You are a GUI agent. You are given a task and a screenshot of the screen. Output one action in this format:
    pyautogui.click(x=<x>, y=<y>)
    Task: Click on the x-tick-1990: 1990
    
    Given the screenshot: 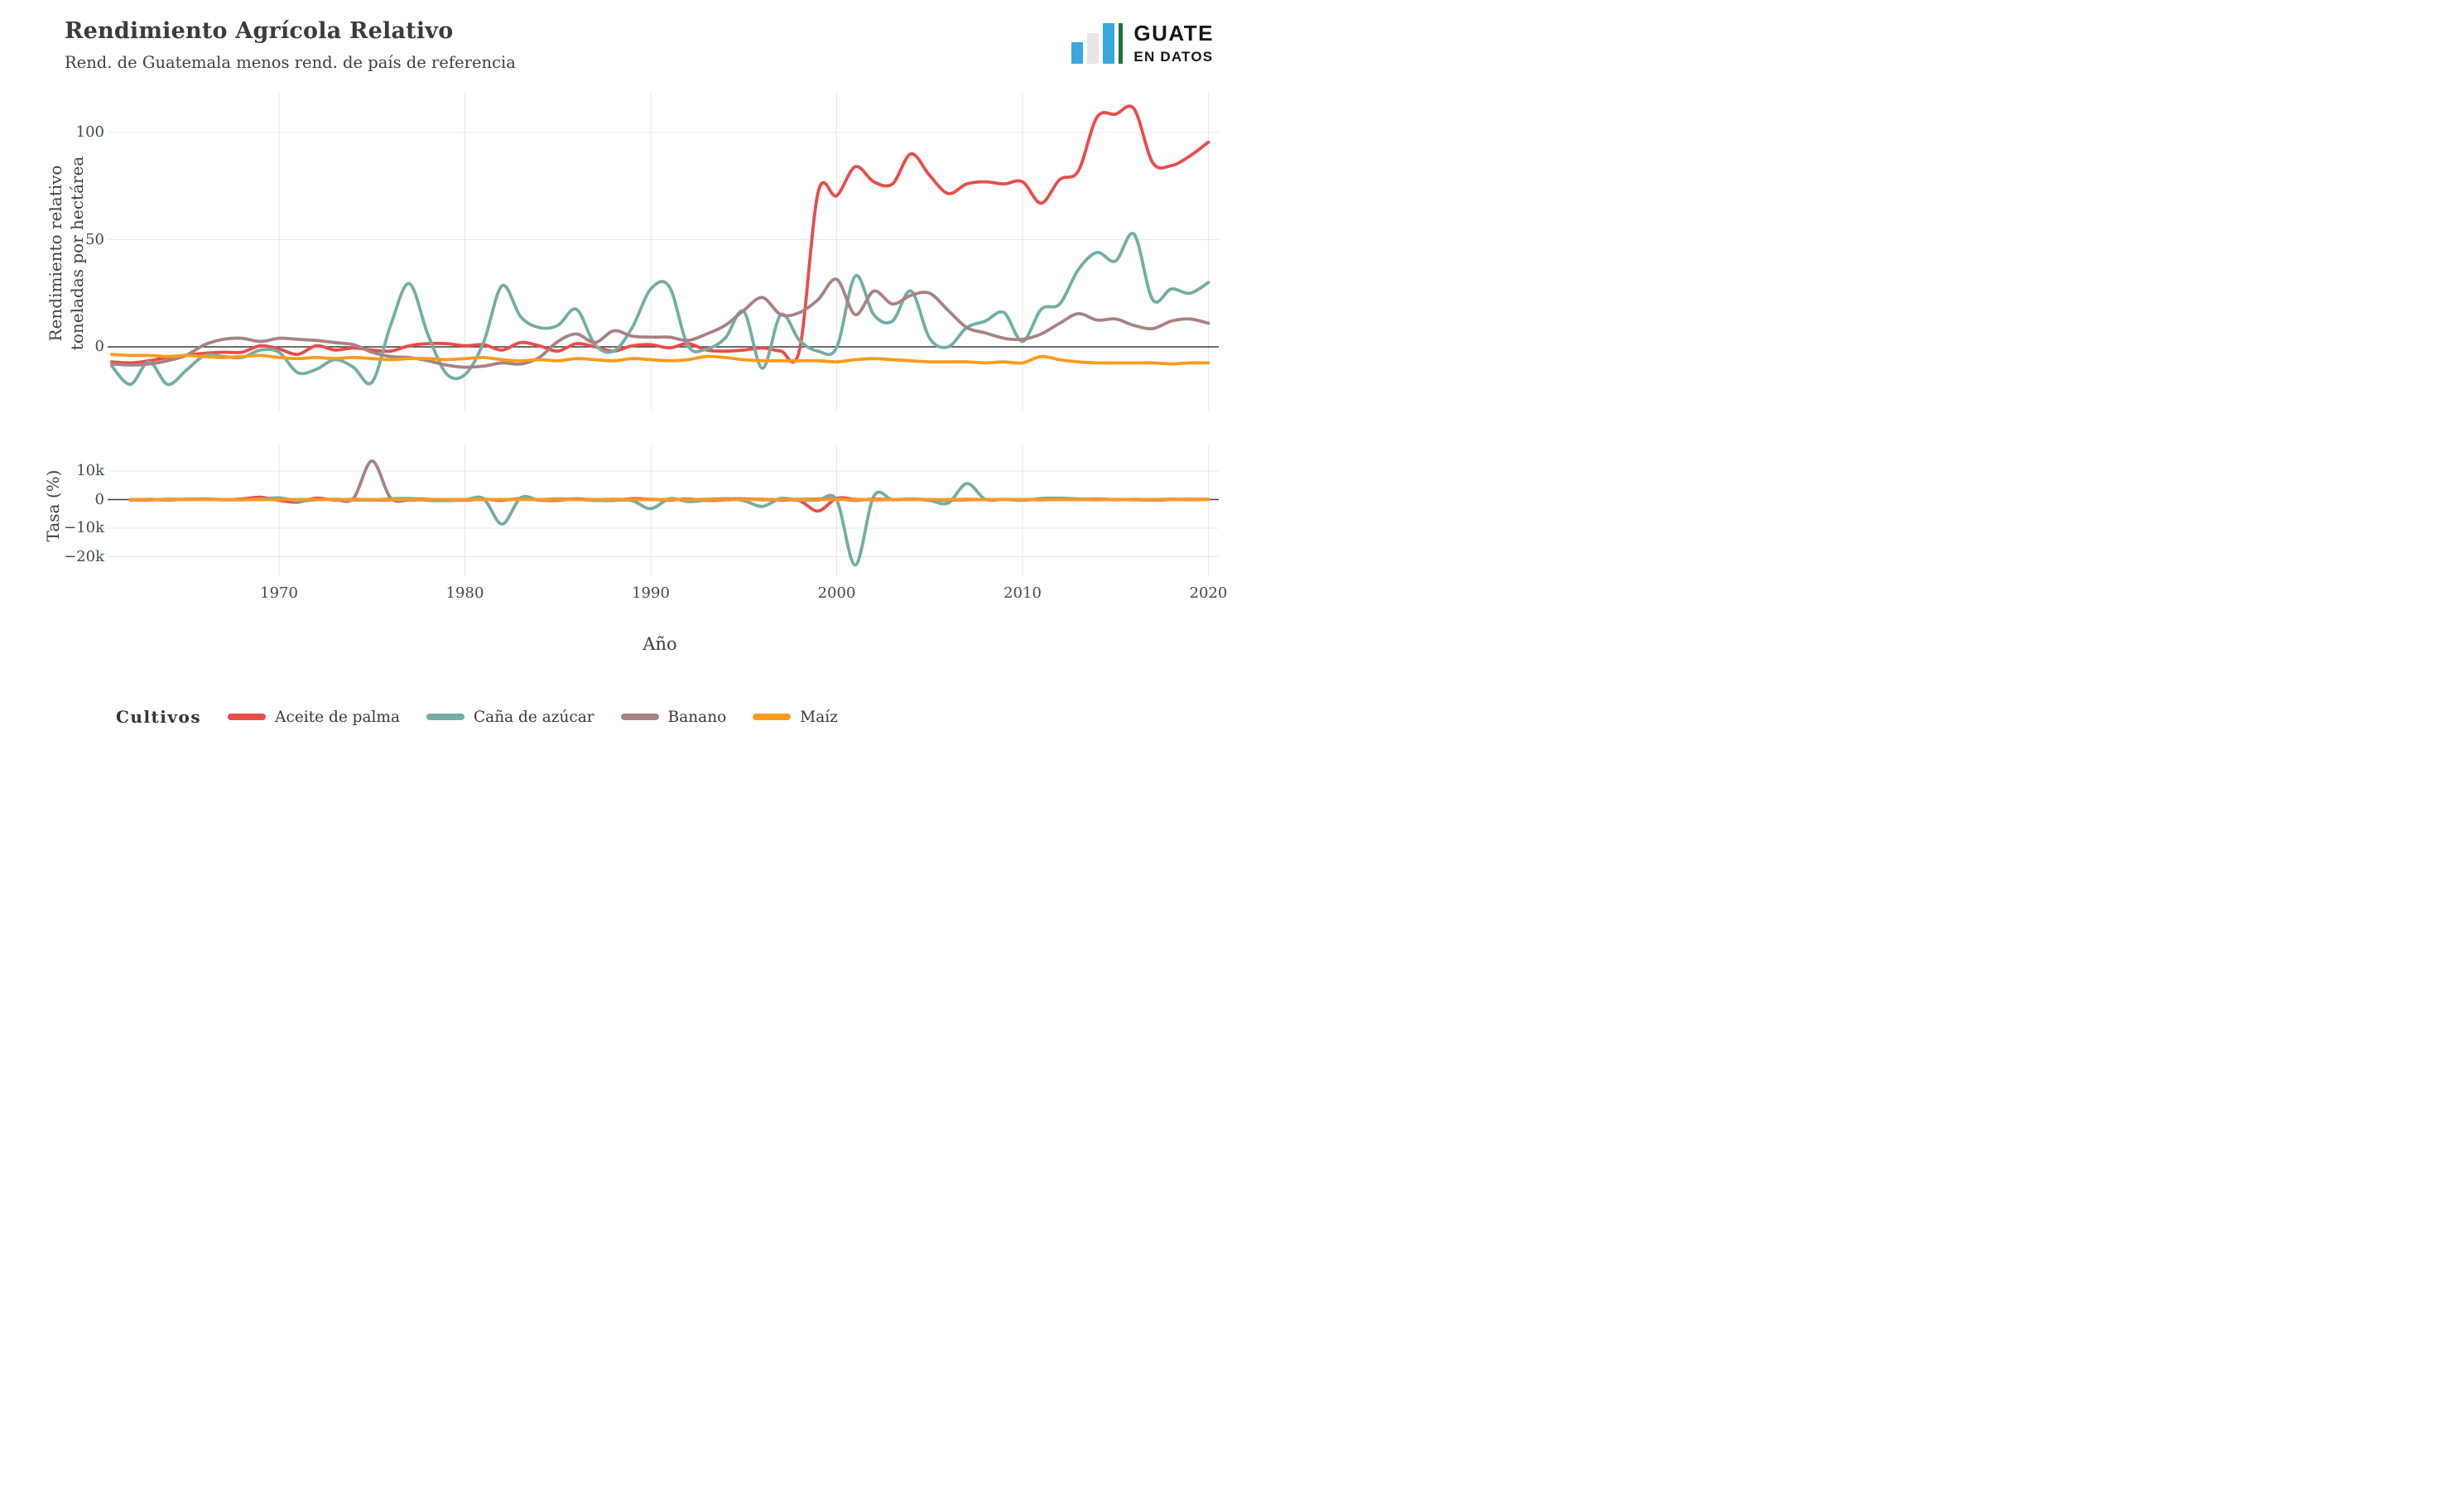 What is the action you would take?
    pyautogui.click(x=651, y=593)
    